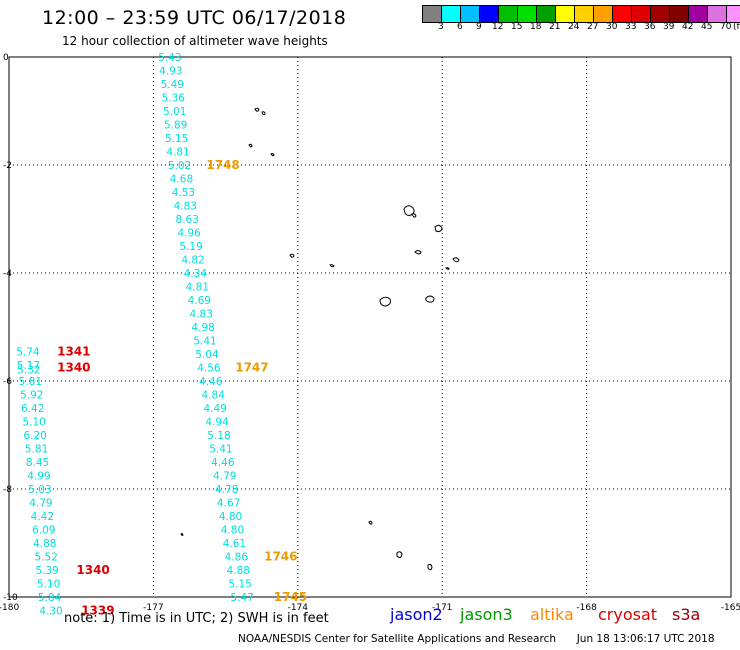 This screenshot has height=650, width=740. I want to click on y-tick-label: -8, so click(7, 490).